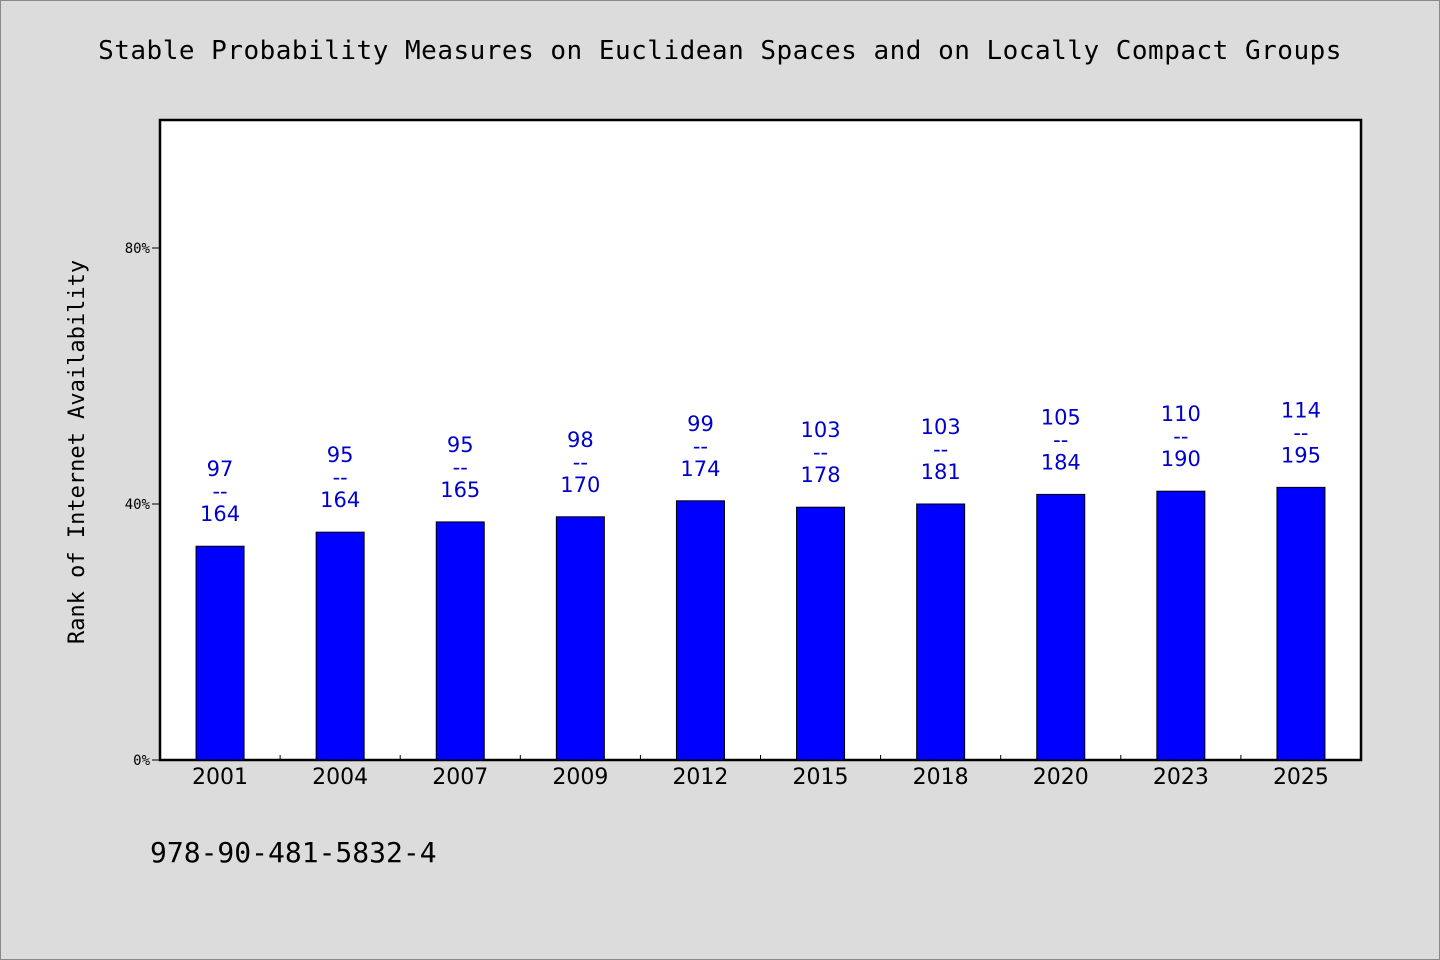  Describe the element at coordinates (821, 777) in the screenshot. I see `x-tick-label: 2015` at that location.